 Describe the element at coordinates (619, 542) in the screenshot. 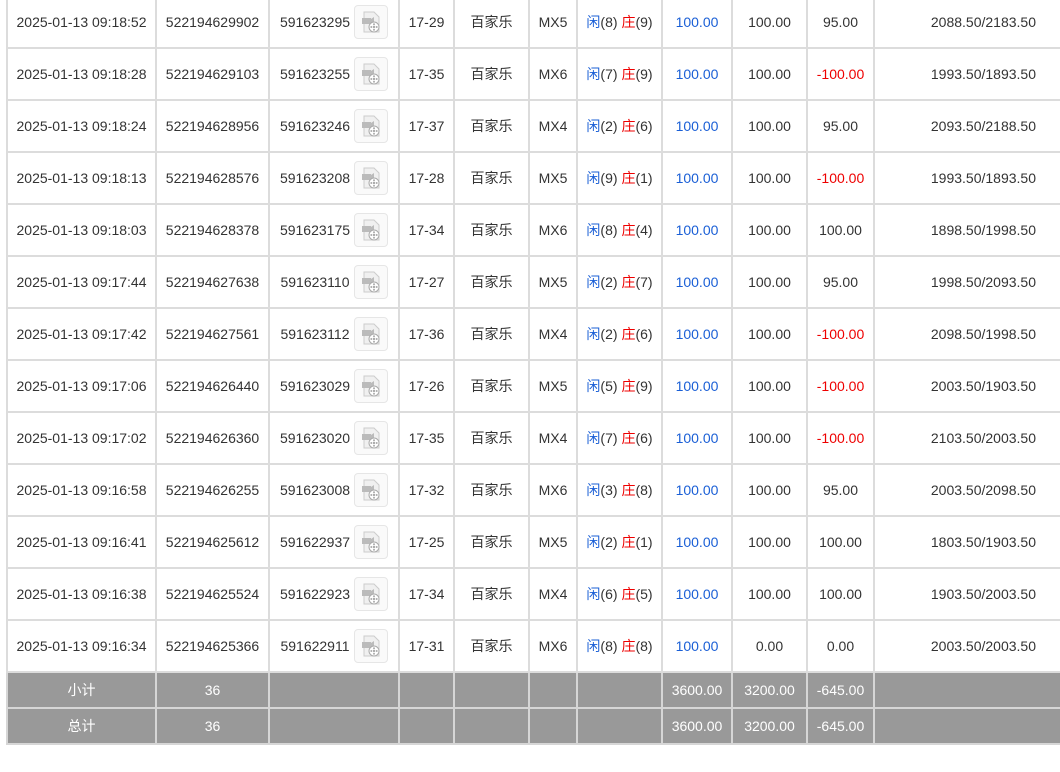

I see `result-cell: 闲(2) 庄(1)` at that location.